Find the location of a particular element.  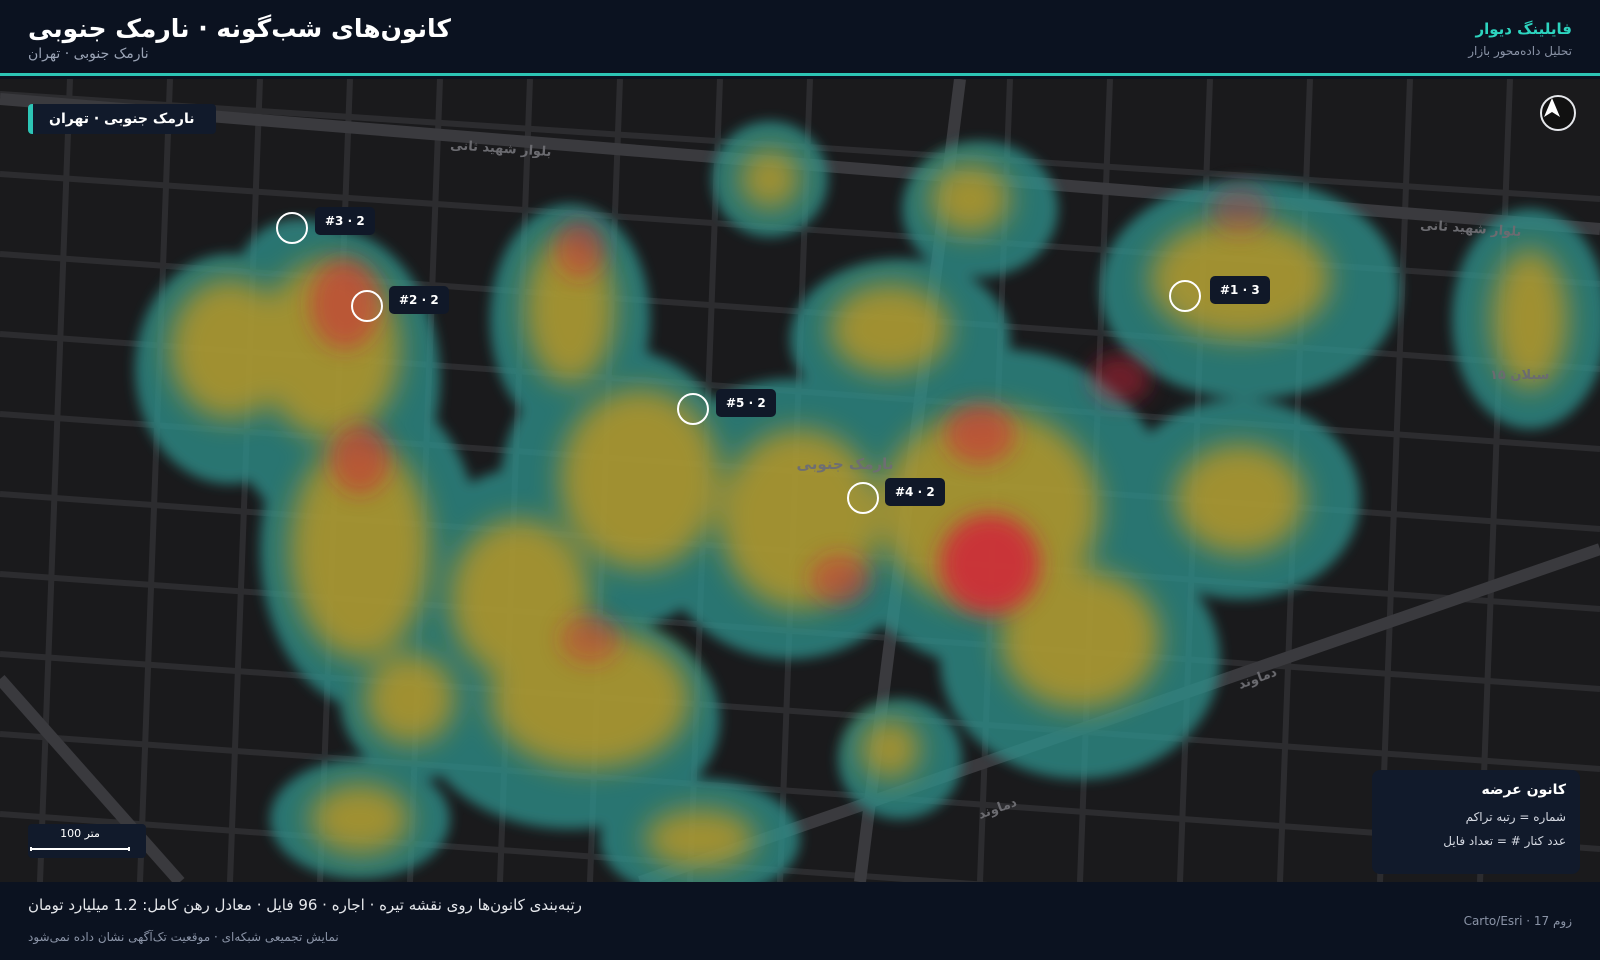

scale-bar: 100 متر is located at coordinates (87, 841).